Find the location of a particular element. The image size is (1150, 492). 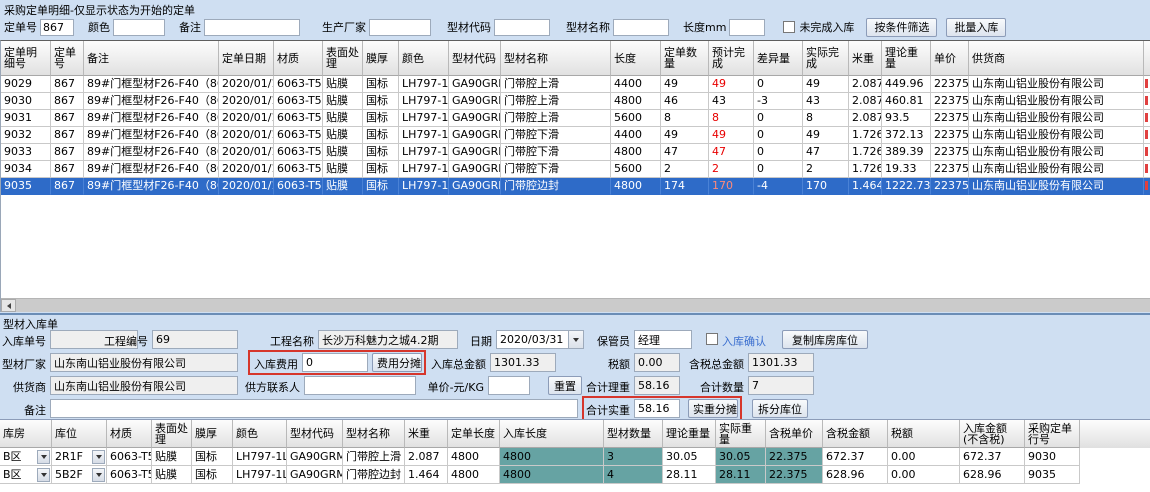

cell: 门带腔边封 is located at coordinates (556, 186).